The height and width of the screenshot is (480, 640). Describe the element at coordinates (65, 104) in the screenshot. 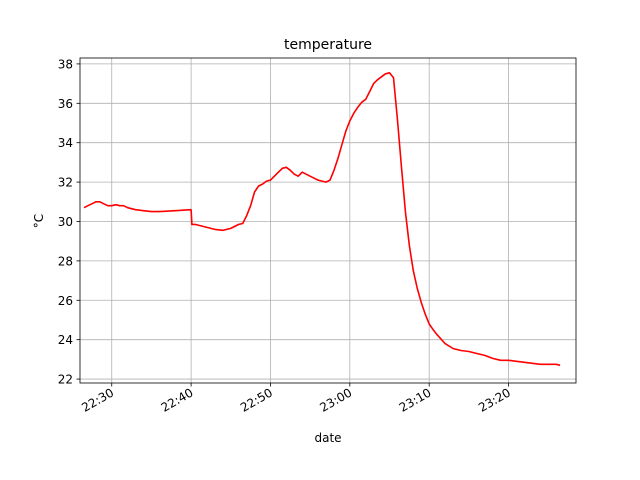

I see `y-tick-label: 36` at that location.